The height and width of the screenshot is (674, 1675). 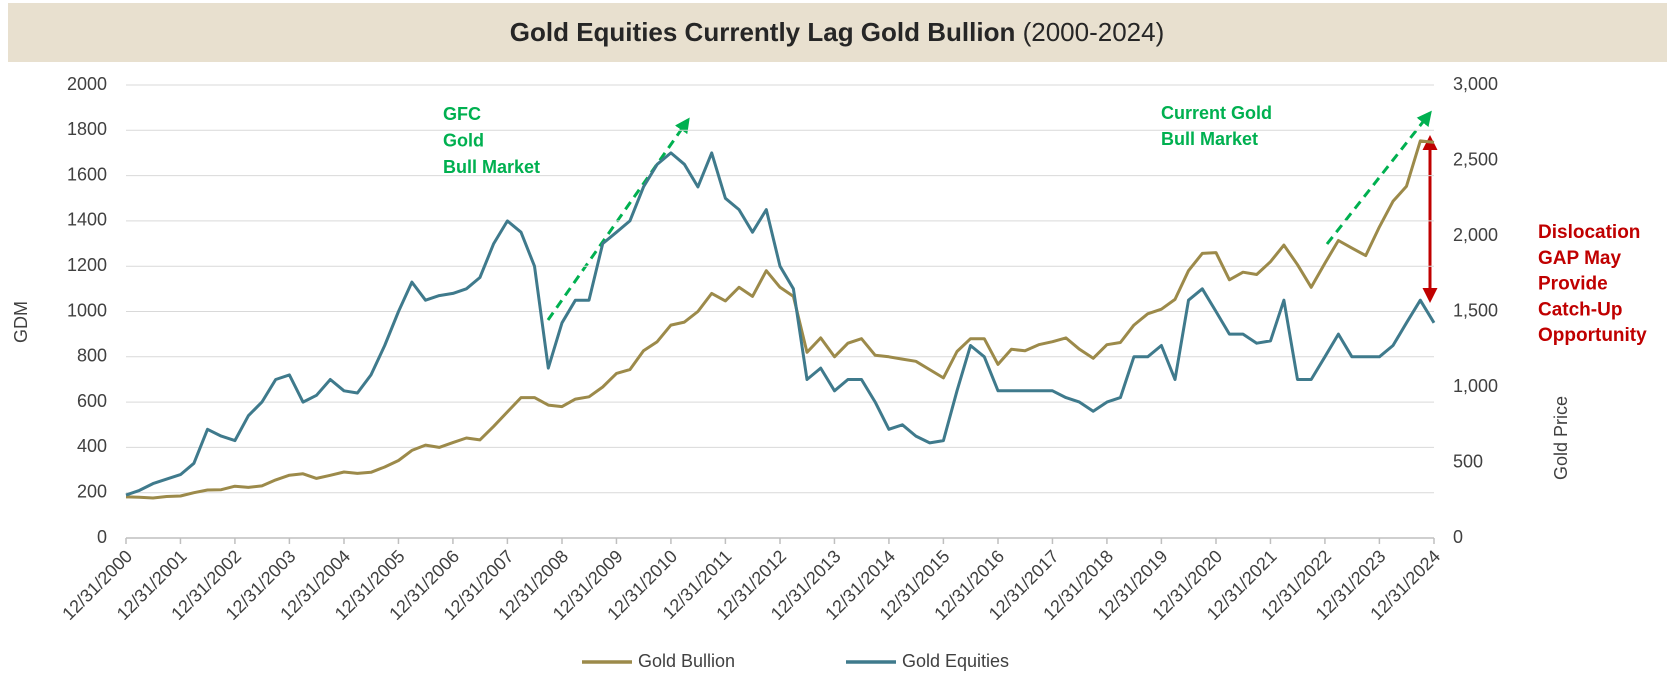 What do you see at coordinates (1468, 461) in the screenshot?
I see `y2-tick-label: 500` at bounding box center [1468, 461].